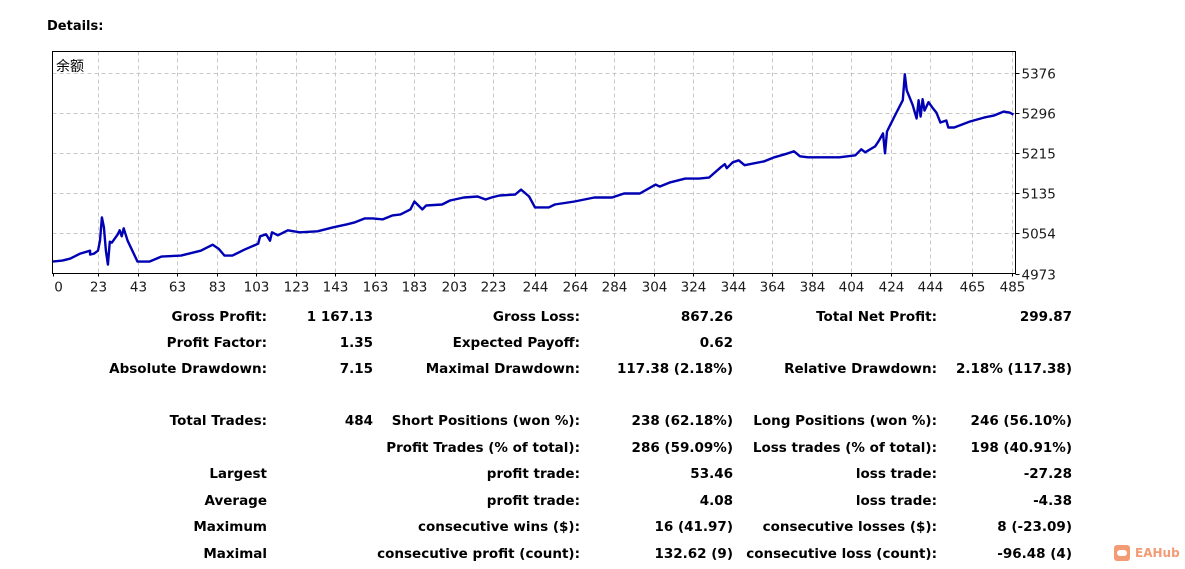  What do you see at coordinates (536, 288) in the screenshot?
I see `x-tick-label: 244` at bounding box center [536, 288].